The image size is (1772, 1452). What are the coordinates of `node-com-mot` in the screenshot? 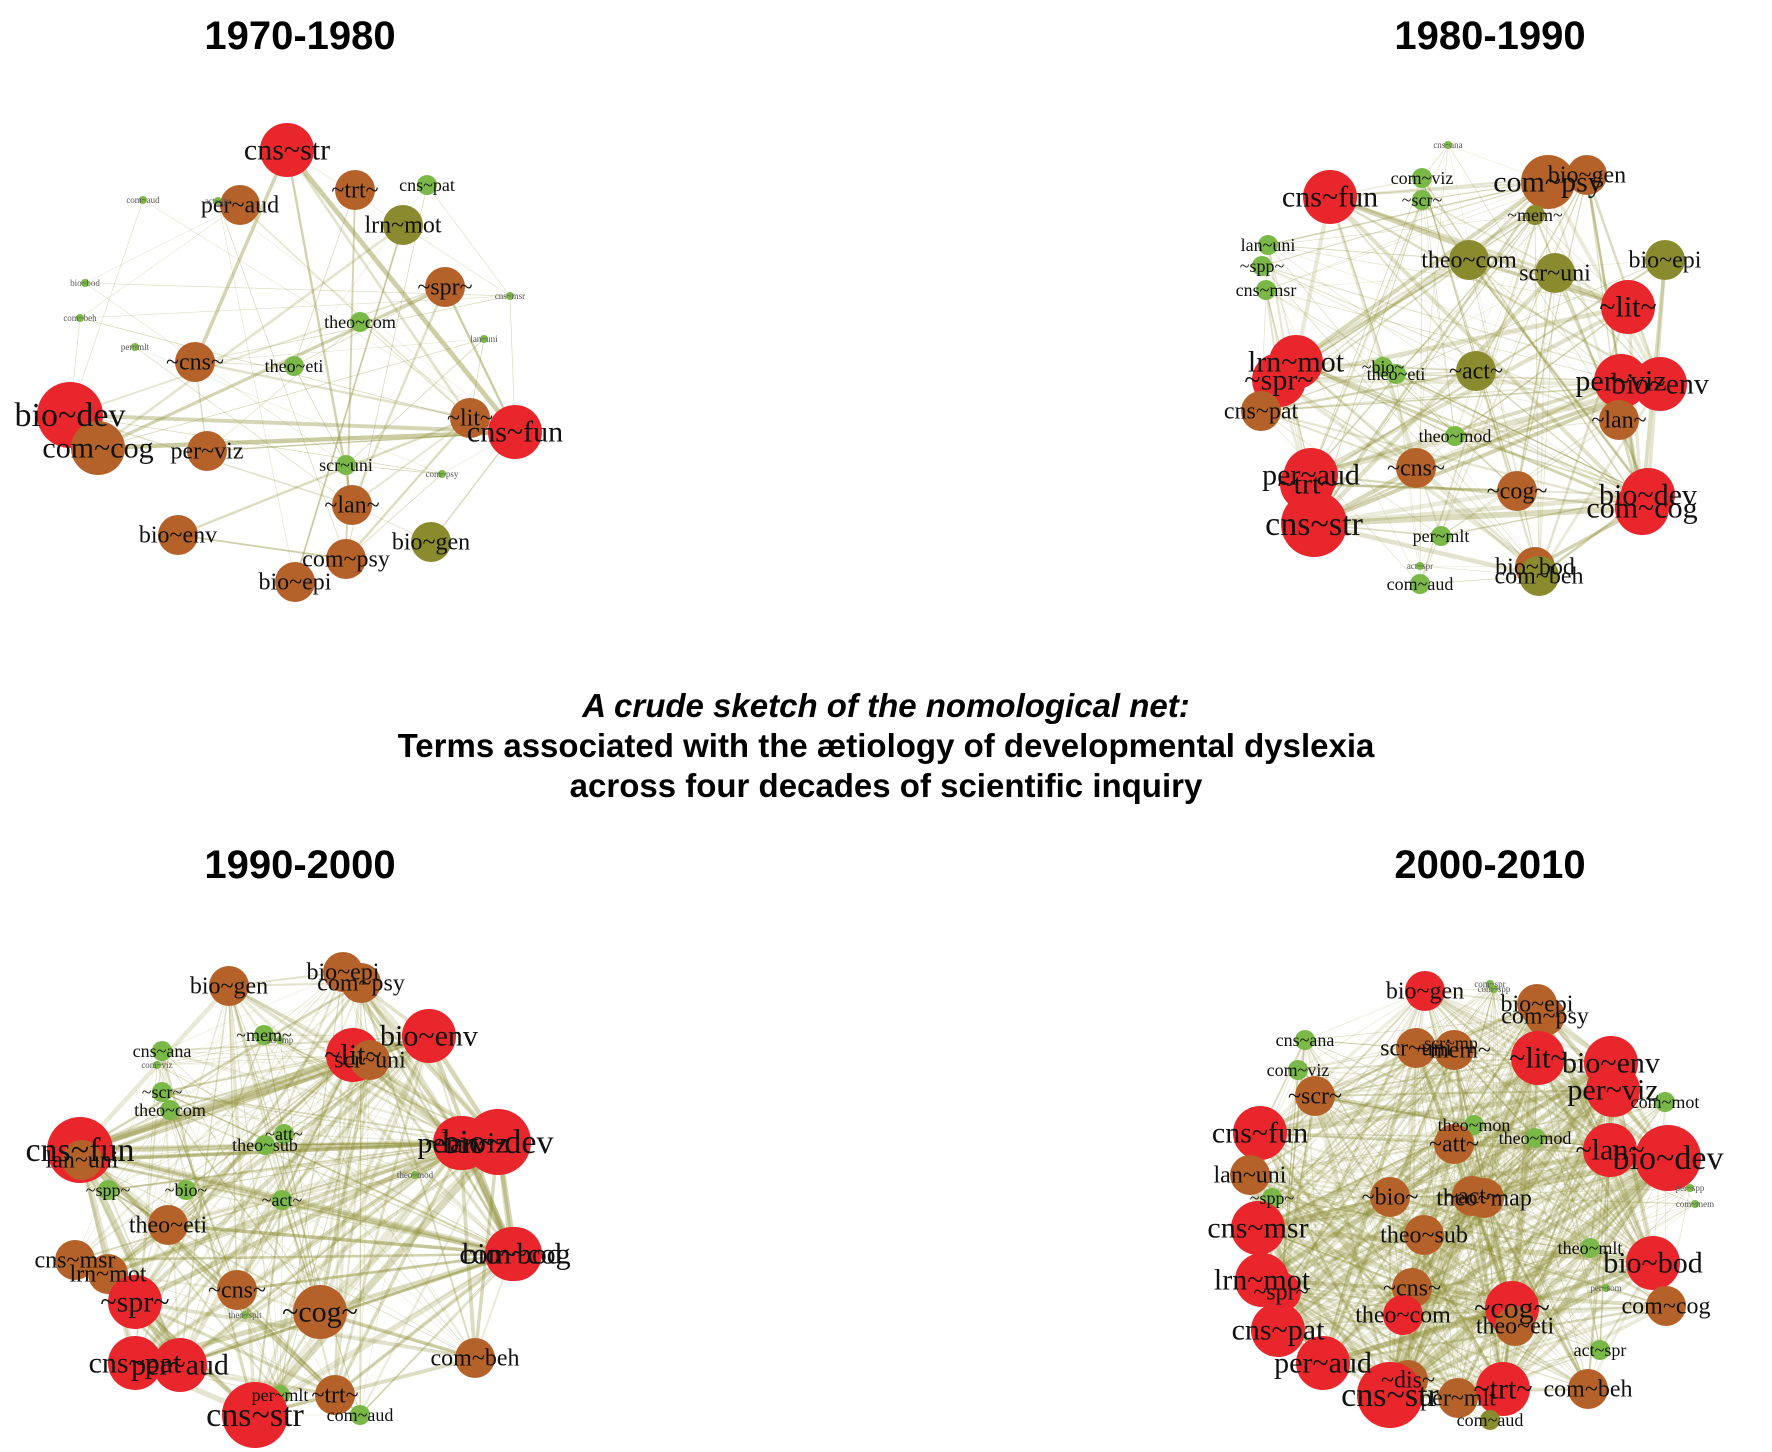 It's located at (1665, 1102).